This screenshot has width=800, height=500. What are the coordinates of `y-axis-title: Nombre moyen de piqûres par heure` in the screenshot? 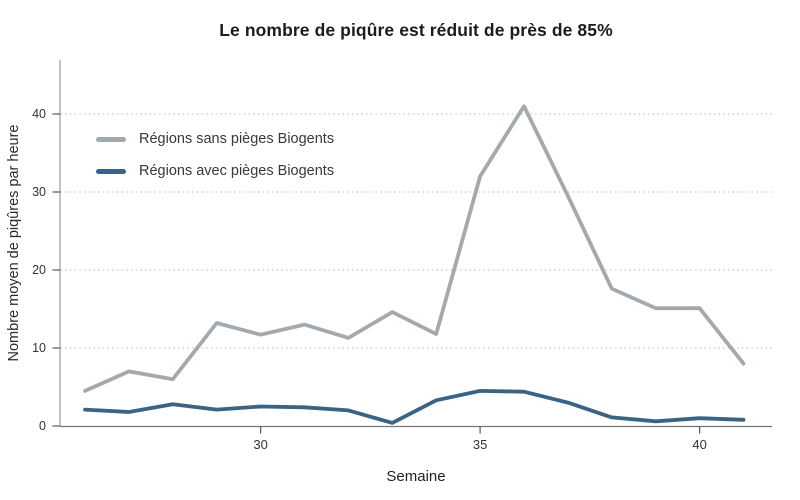 It's located at (14, 243).